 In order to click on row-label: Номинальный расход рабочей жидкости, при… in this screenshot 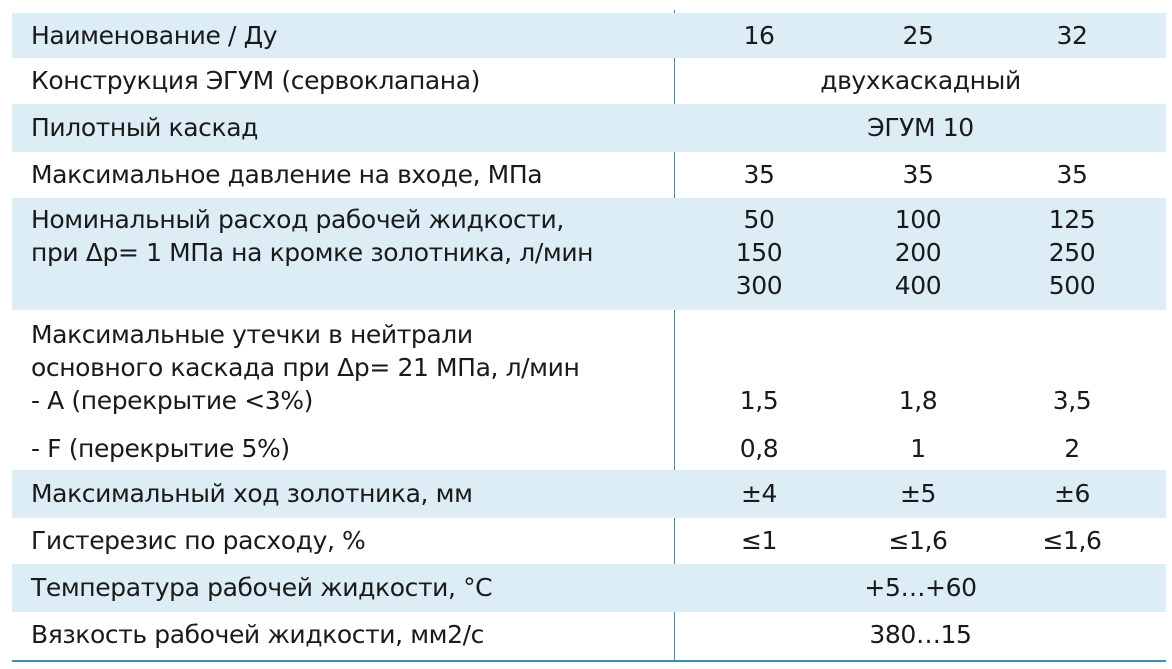, I will do `click(312, 236)`.